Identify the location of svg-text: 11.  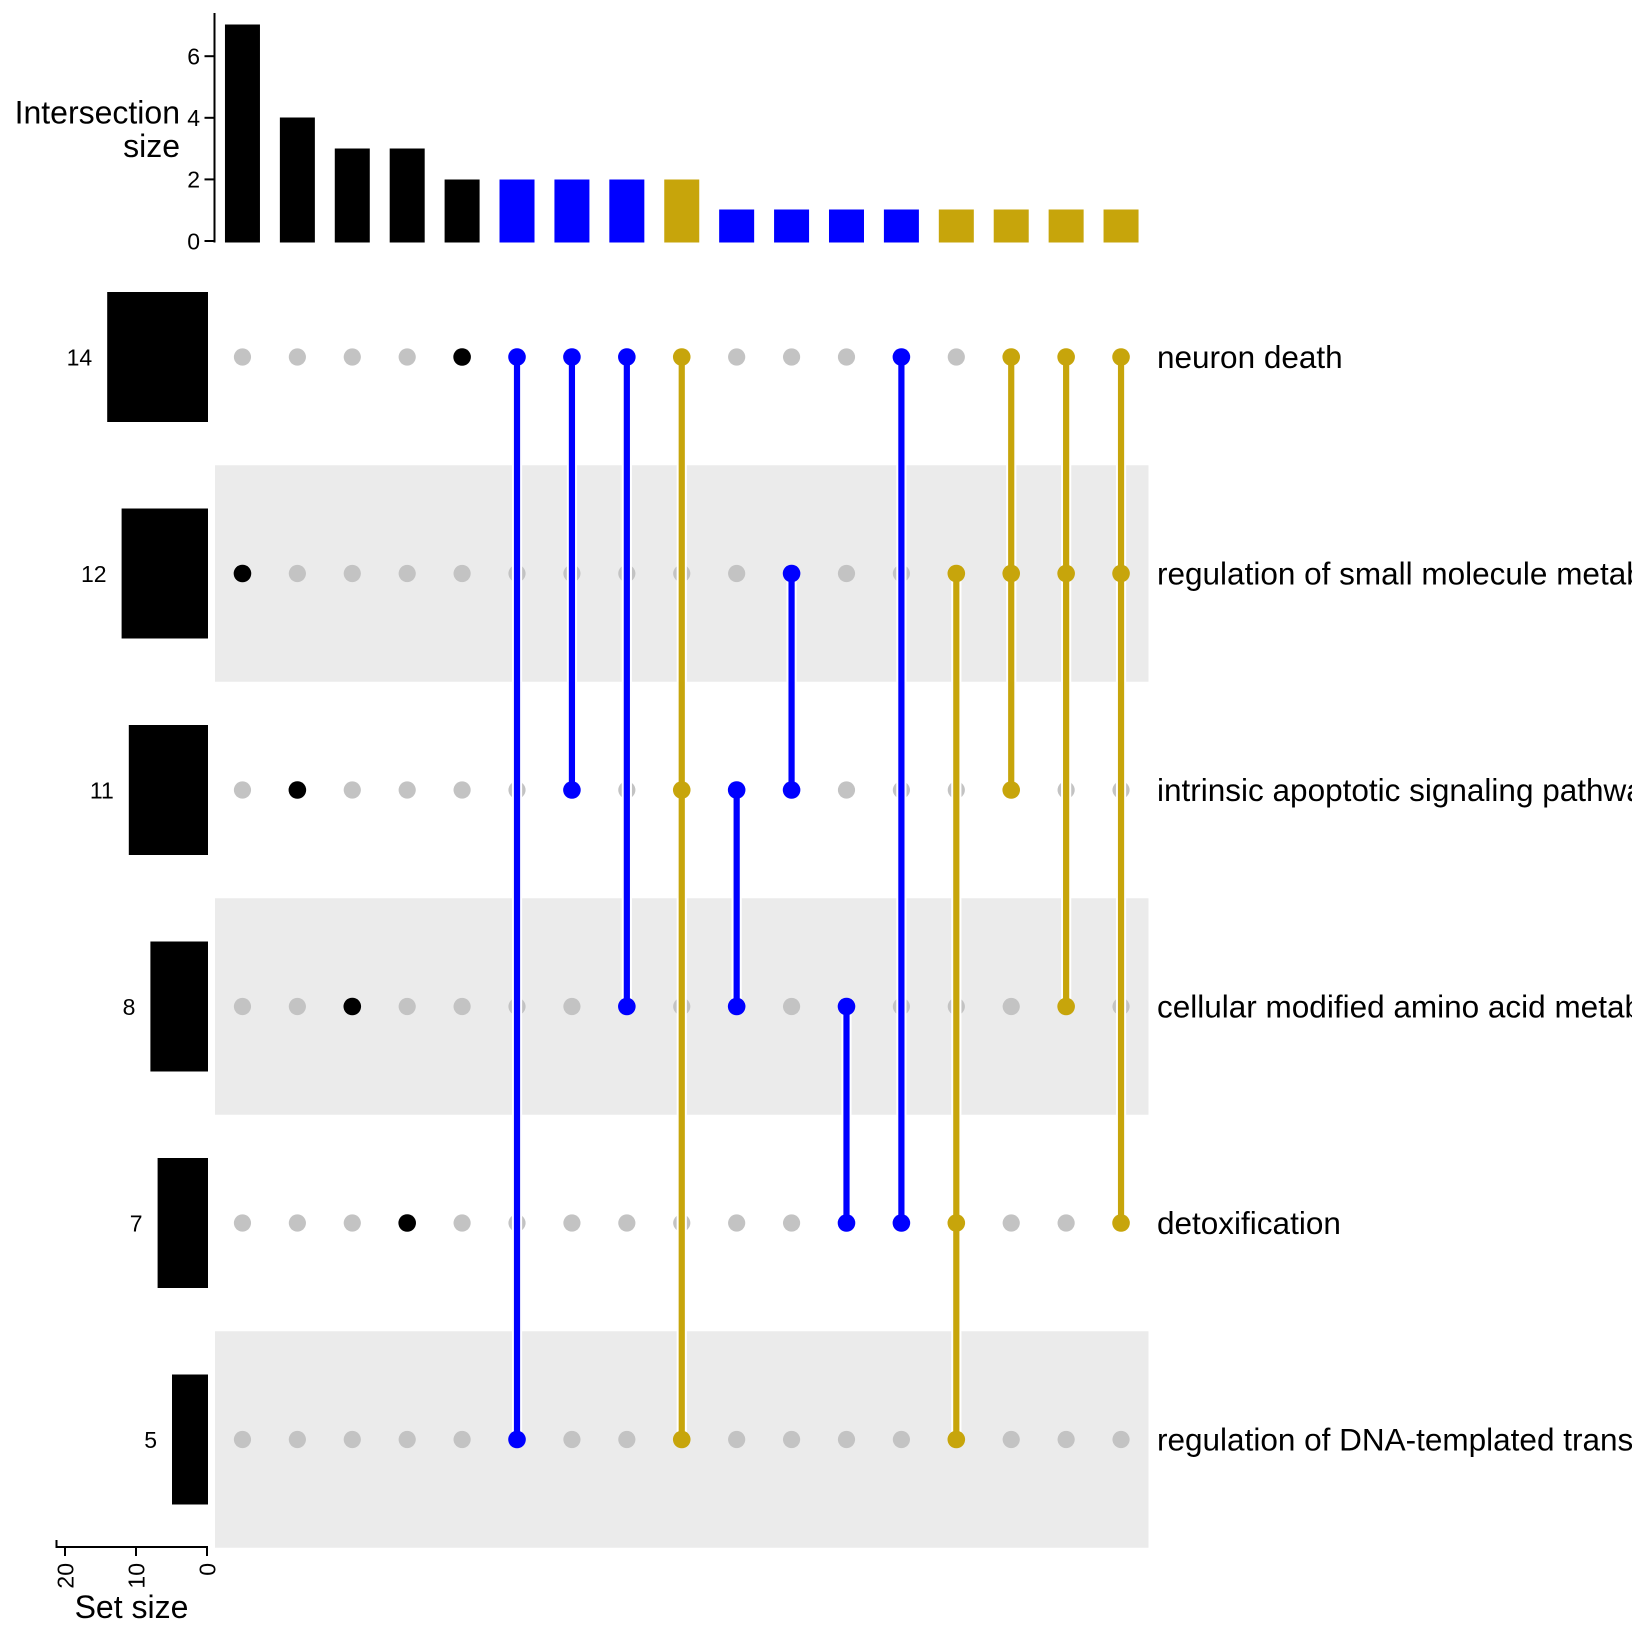
(102, 790).